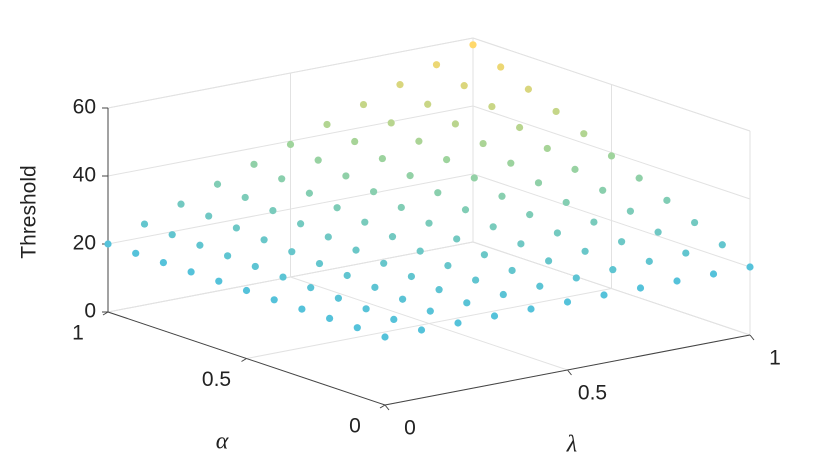 This screenshot has height=469, width=830. I want to click on x-tick-label: 0, so click(410, 428).